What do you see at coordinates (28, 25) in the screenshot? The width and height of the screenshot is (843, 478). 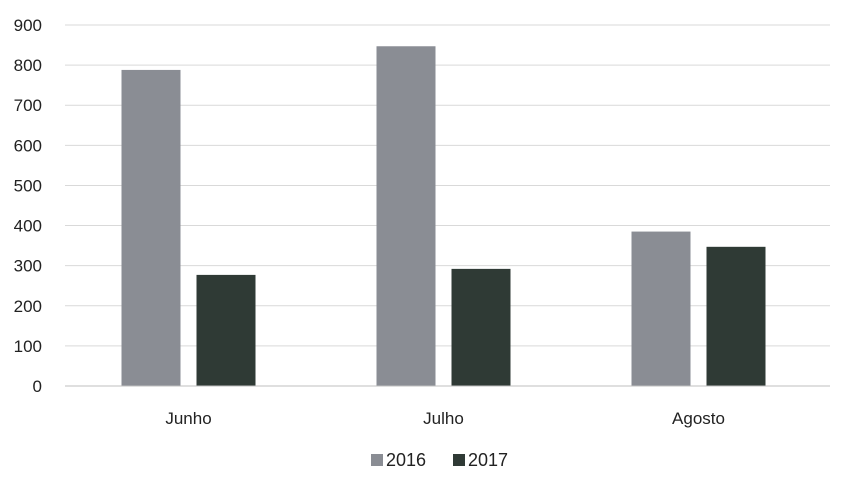 I see `y-tick-label: 900` at bounding box center [28, 25].